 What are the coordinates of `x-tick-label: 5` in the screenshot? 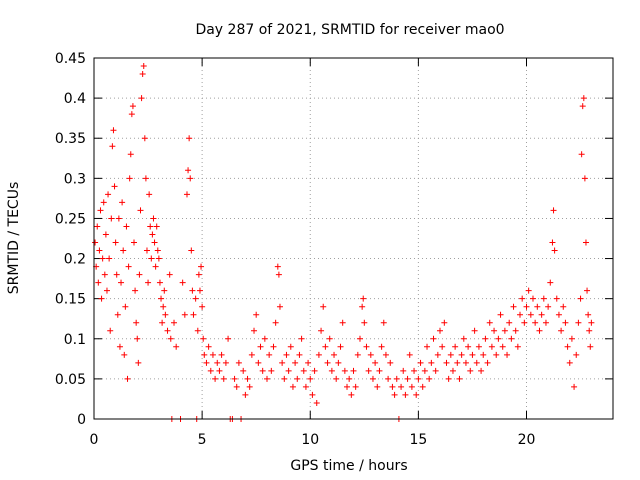 It's located at (202, 440).